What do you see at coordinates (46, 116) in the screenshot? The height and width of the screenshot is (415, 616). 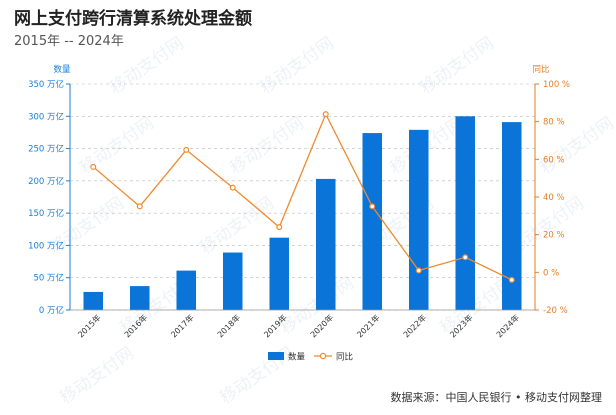 I see `left-tick-label: 300 万亿` at bounding box center [46, 116].